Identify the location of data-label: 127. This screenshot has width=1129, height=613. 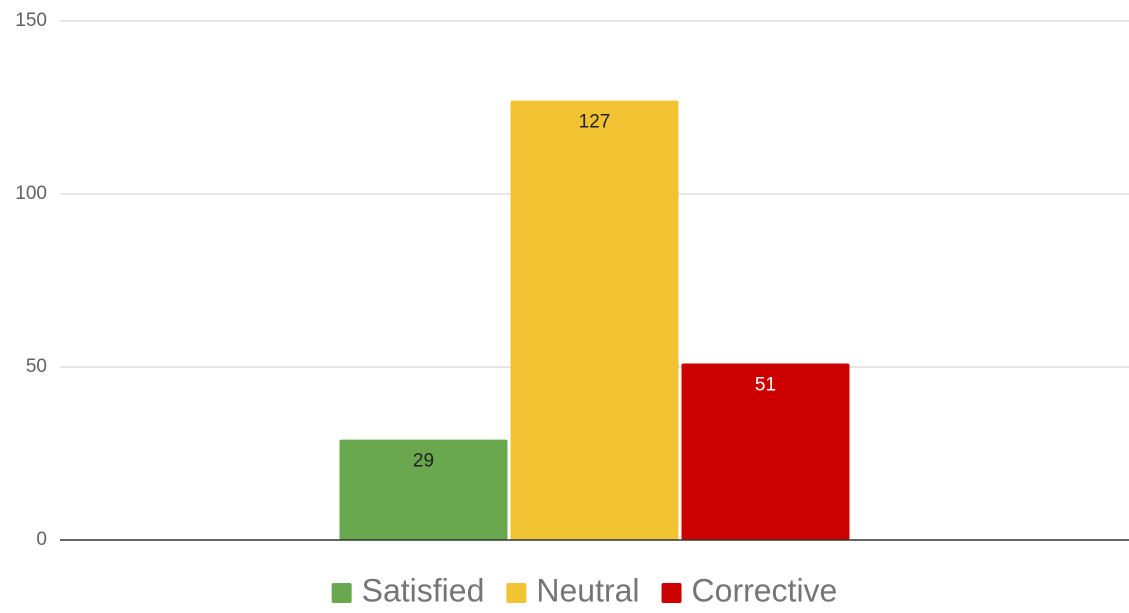
(595, 122).